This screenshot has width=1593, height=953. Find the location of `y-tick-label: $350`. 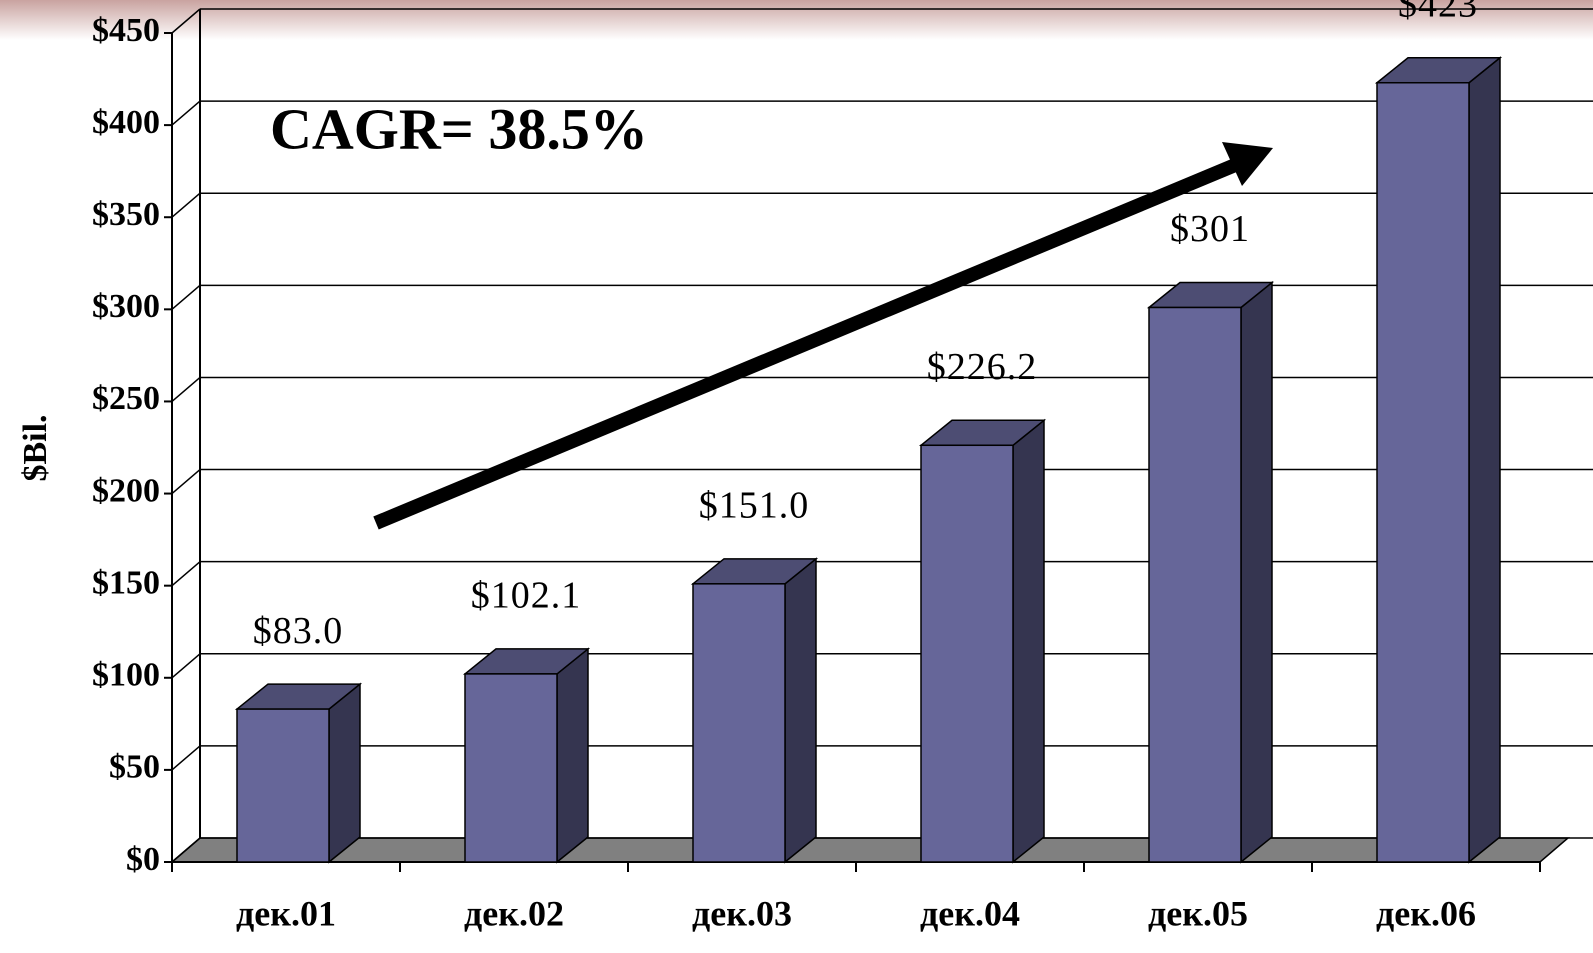

y-tick-label: $350 is located at coordinates (126, 214).